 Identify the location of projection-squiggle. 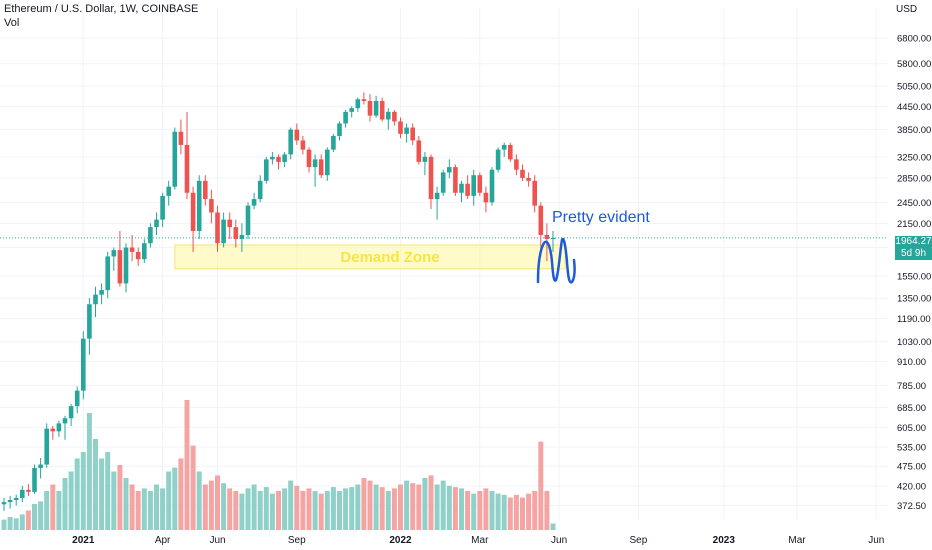
(556, 260).